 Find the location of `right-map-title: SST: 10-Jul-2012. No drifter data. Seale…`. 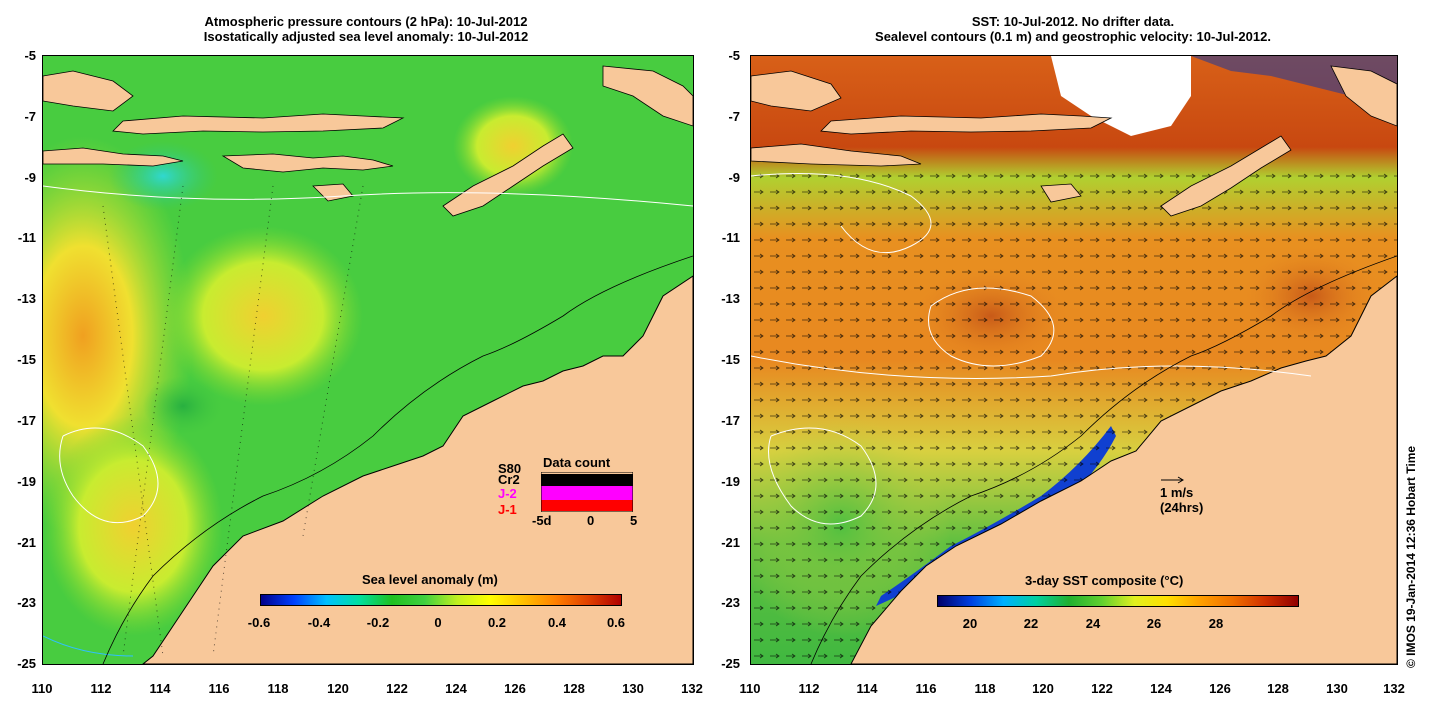

right-map-title: SST: 10-Jul-2012. No drifter data. Seale… is located at coordinates (1073, 29).